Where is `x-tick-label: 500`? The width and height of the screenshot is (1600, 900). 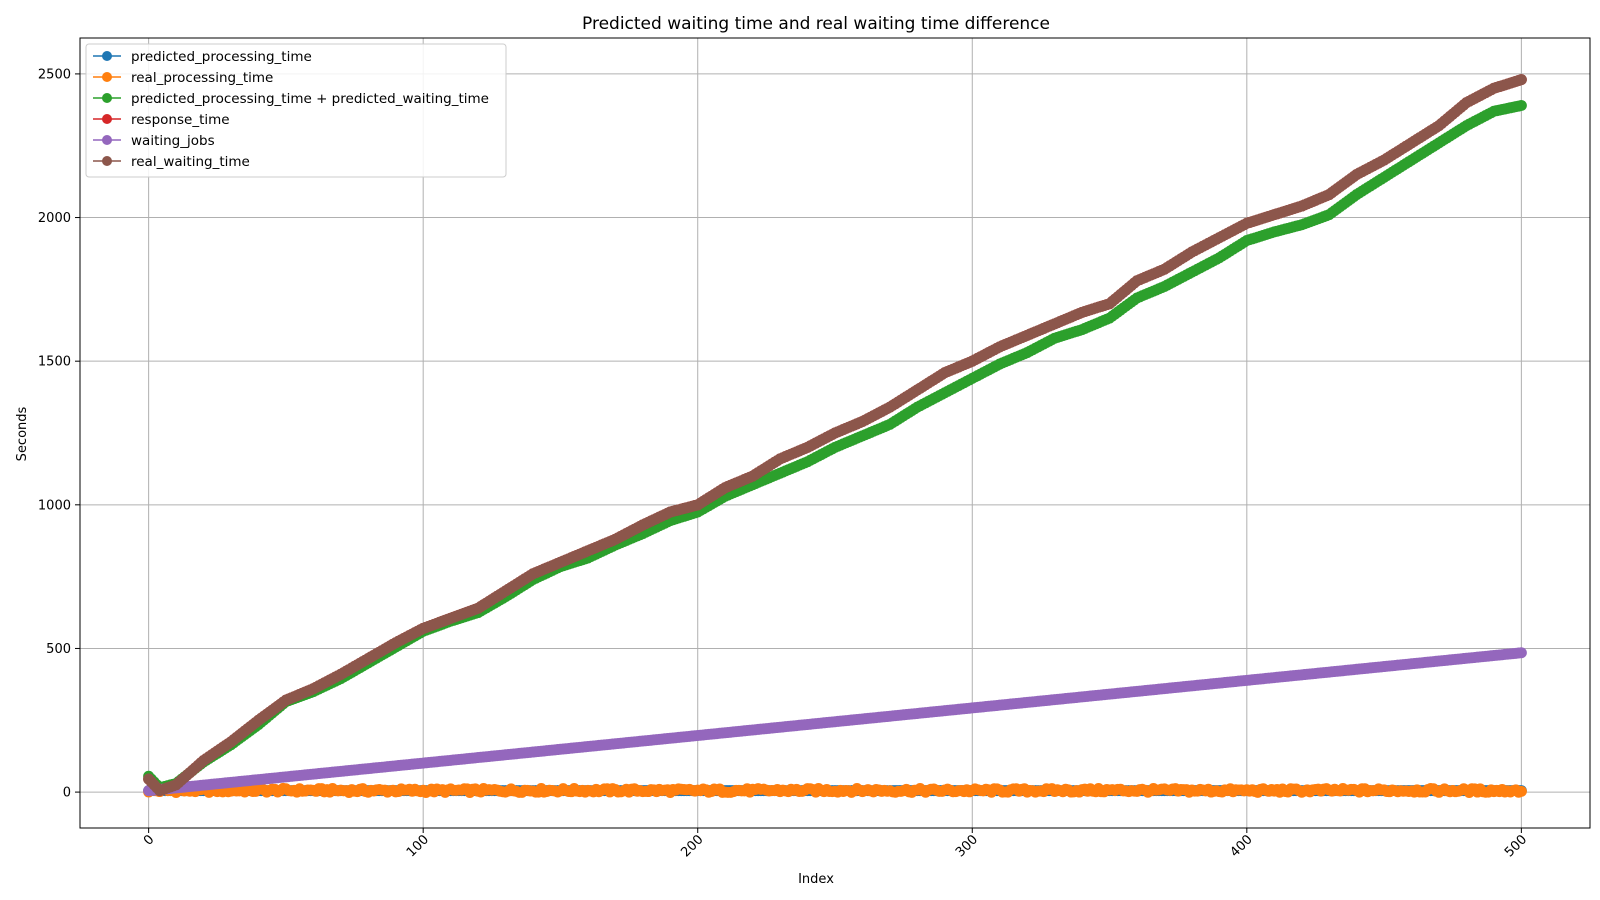
x-tick-label: 500 is located at coordinates (1516, 846).